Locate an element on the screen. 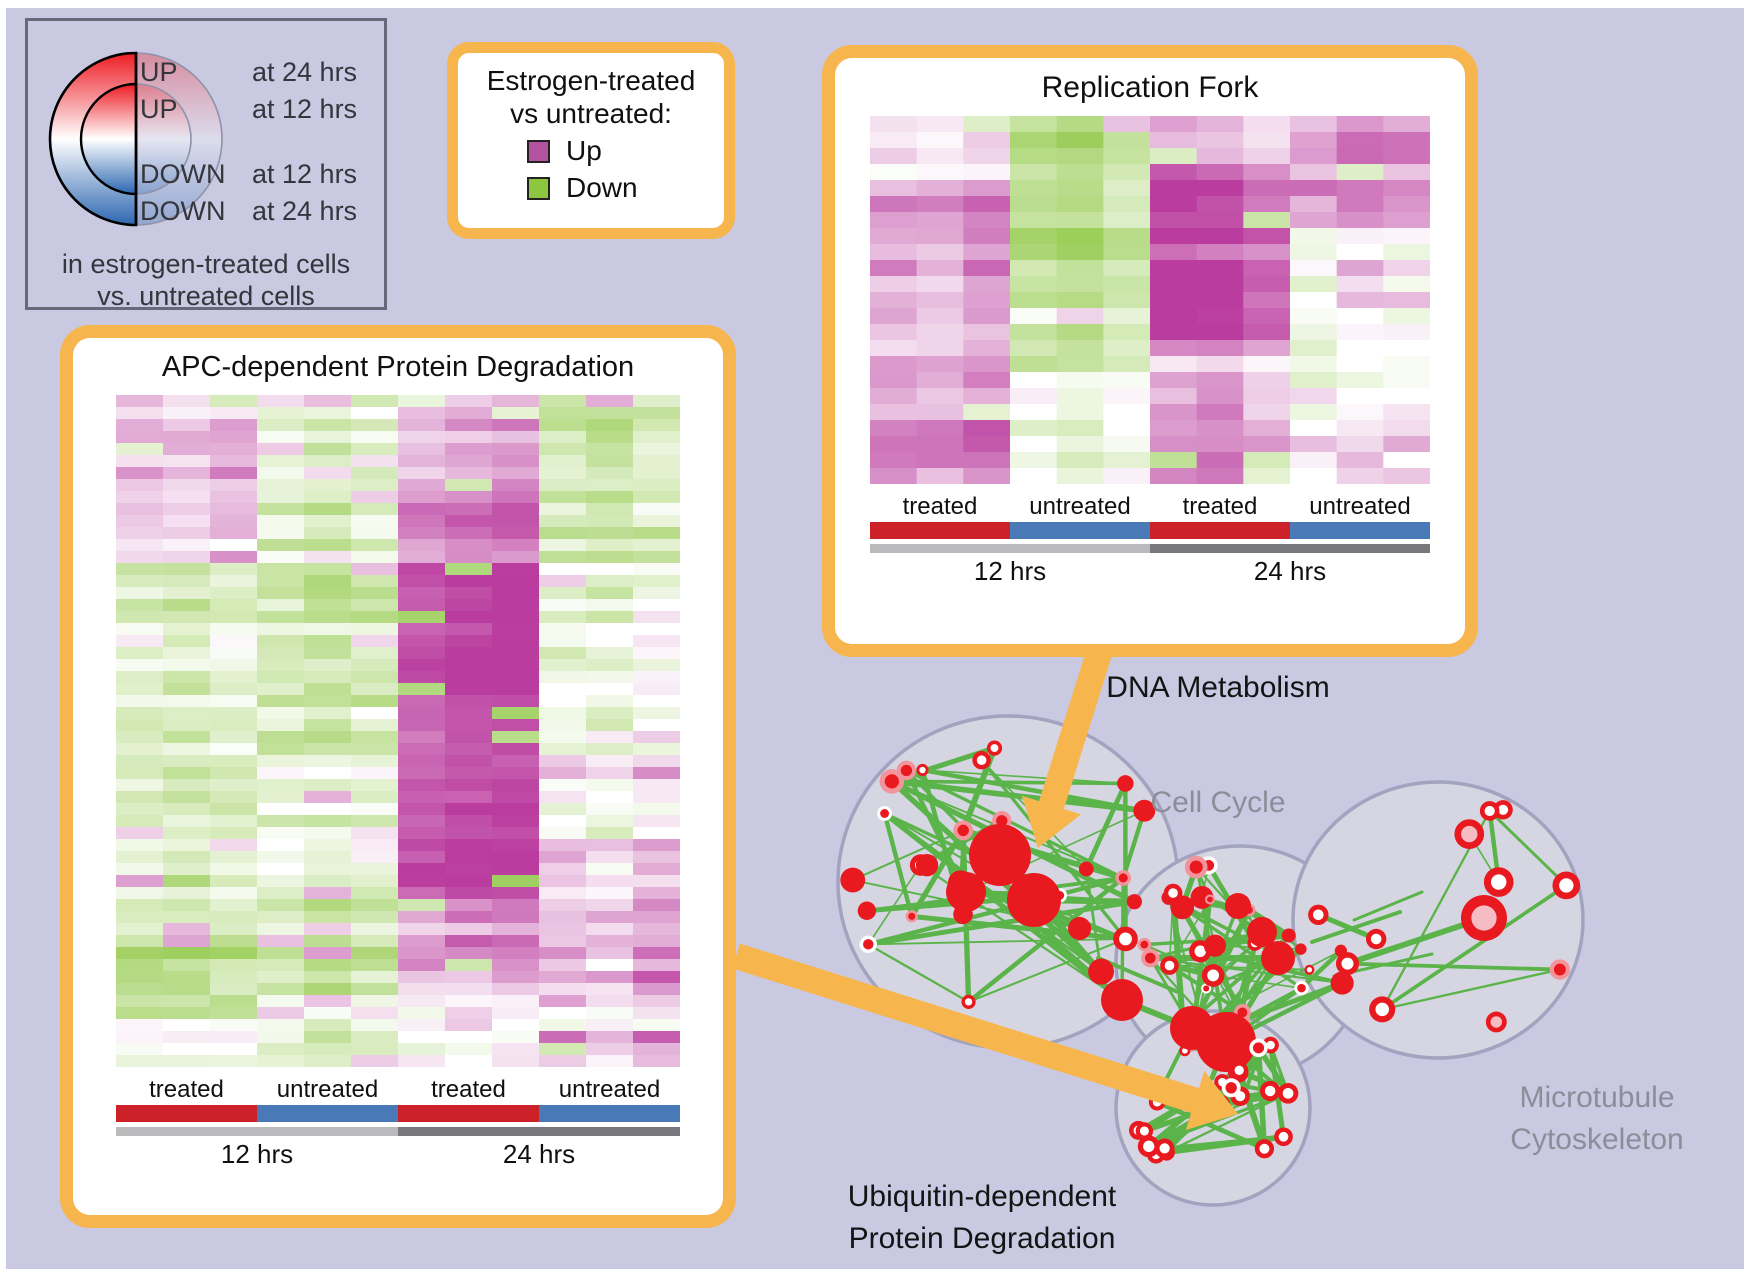 This screenshot has width=1750, height=1279. key-dir-up-24: UP is located at coordinates (159, 72).